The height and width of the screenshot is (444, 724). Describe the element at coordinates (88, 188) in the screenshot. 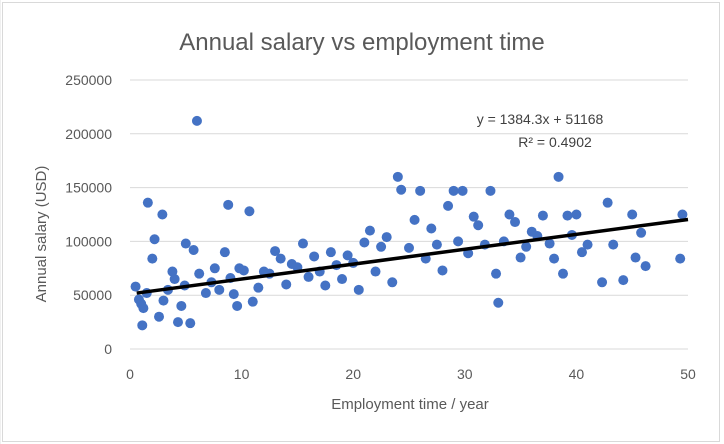

I see `y-tick-label: 150000` at that location.